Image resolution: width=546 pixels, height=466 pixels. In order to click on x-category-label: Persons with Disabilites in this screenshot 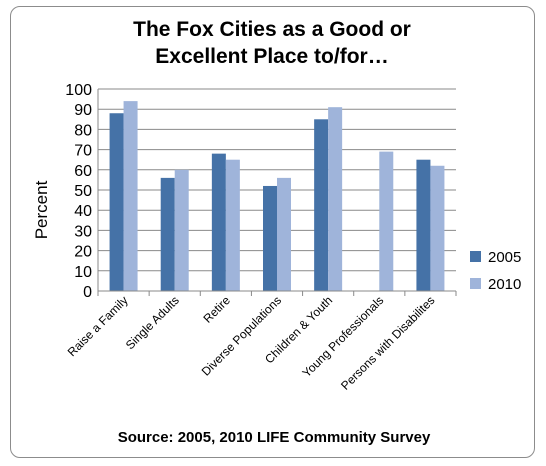, I will do `click(388, 343)`.